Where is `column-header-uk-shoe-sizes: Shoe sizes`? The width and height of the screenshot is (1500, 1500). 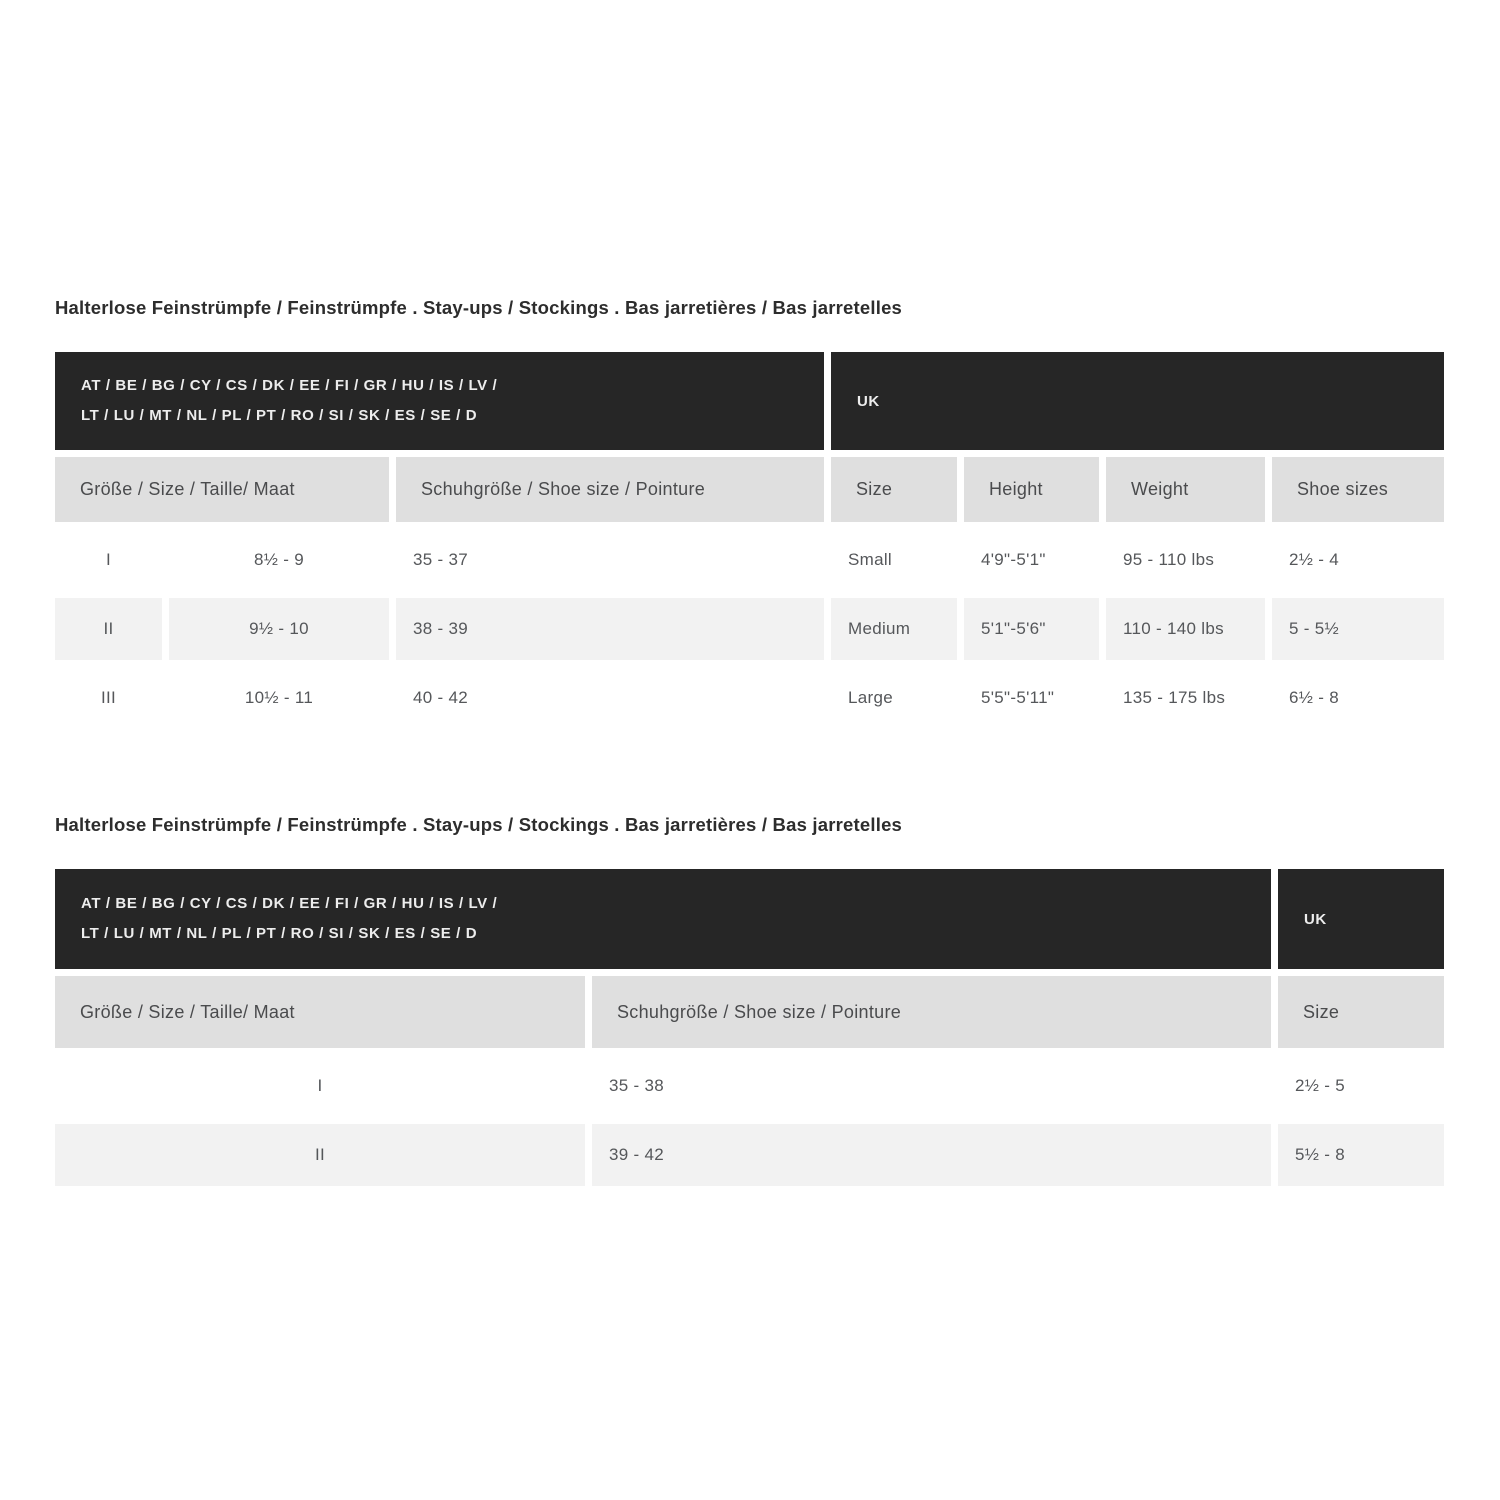
column-header-uk-shoe-sizes: Shoe sizes is located at coordinates (1358, 489).